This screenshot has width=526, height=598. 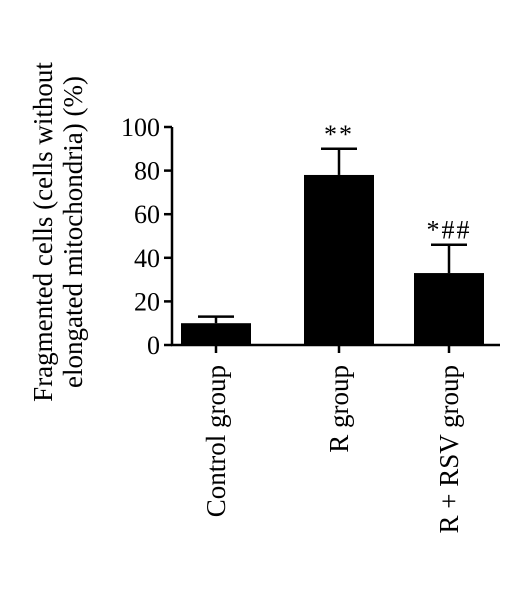 I want to click on y-tick-label-80: 80, so click(x=147, y=171).